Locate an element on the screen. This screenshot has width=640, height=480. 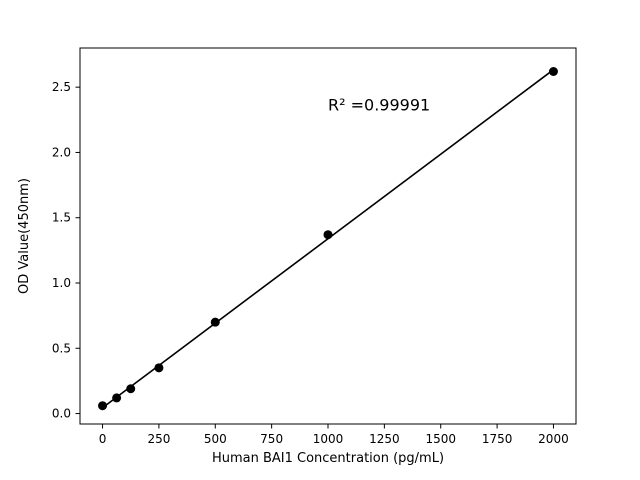
x-tick-label: 250 is located at coordinates (158, 439).